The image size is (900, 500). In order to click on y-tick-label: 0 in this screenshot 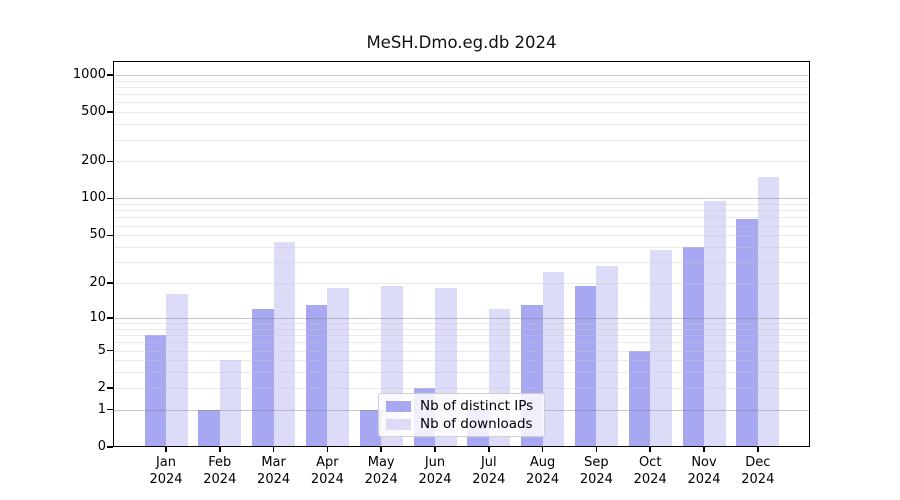, I will do `click(101, 446)`.